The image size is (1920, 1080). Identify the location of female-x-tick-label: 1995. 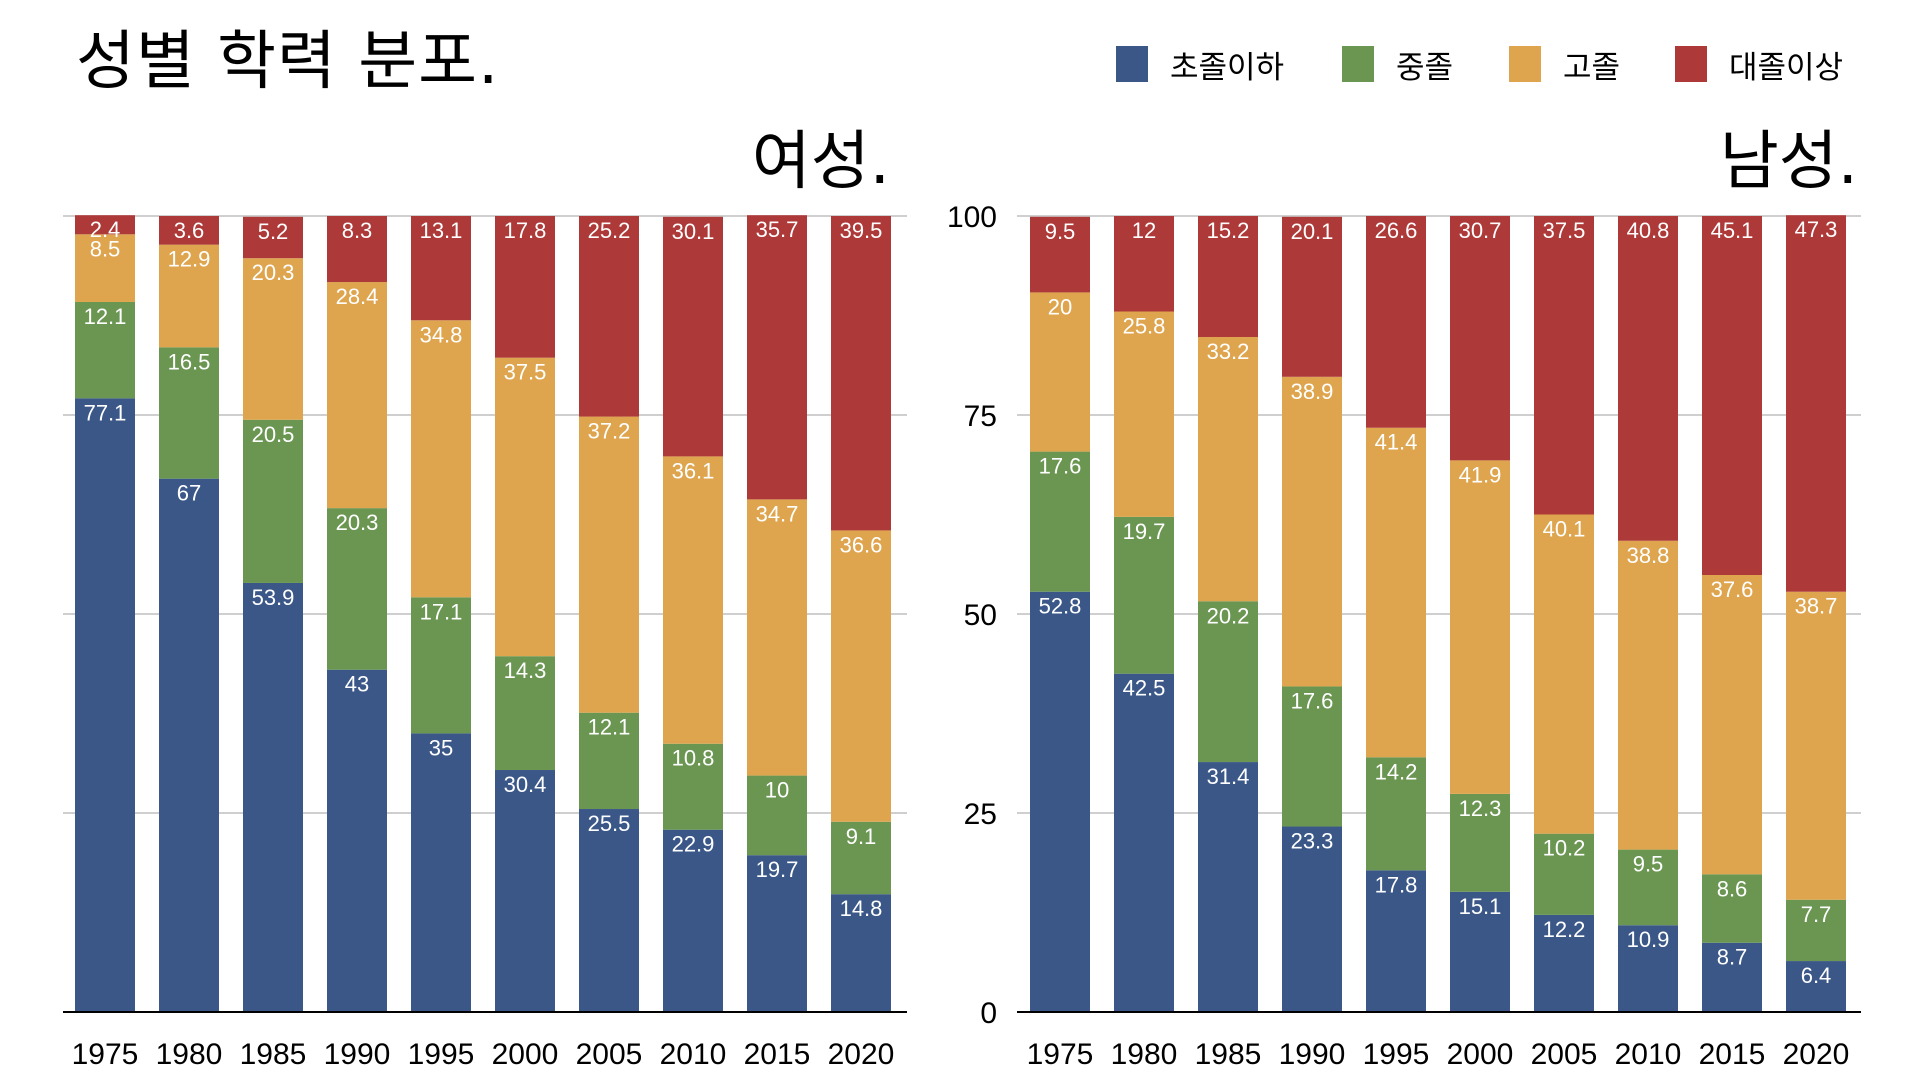
(441, 1054).